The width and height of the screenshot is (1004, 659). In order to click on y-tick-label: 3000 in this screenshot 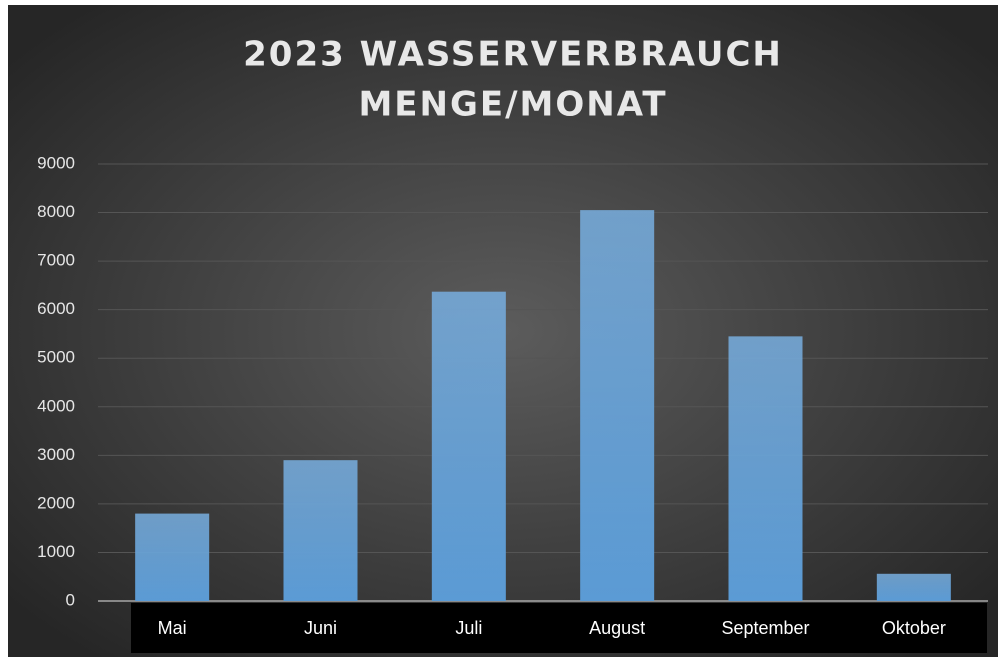, I will do `click(56, 454)`.